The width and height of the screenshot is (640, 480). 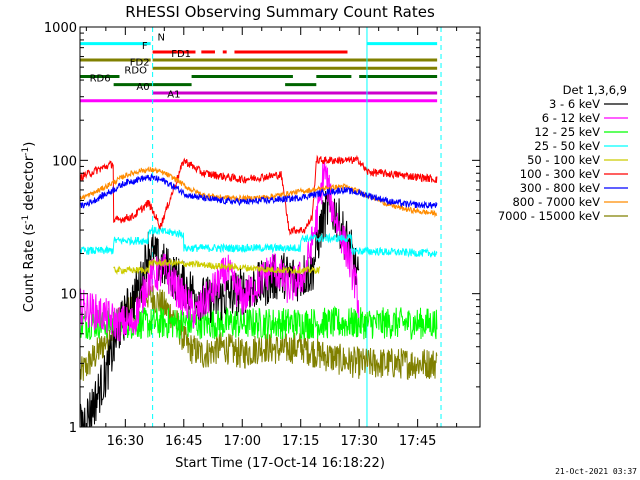 I want to click on y-tick-label: 1000, so click(x=60, y=28).